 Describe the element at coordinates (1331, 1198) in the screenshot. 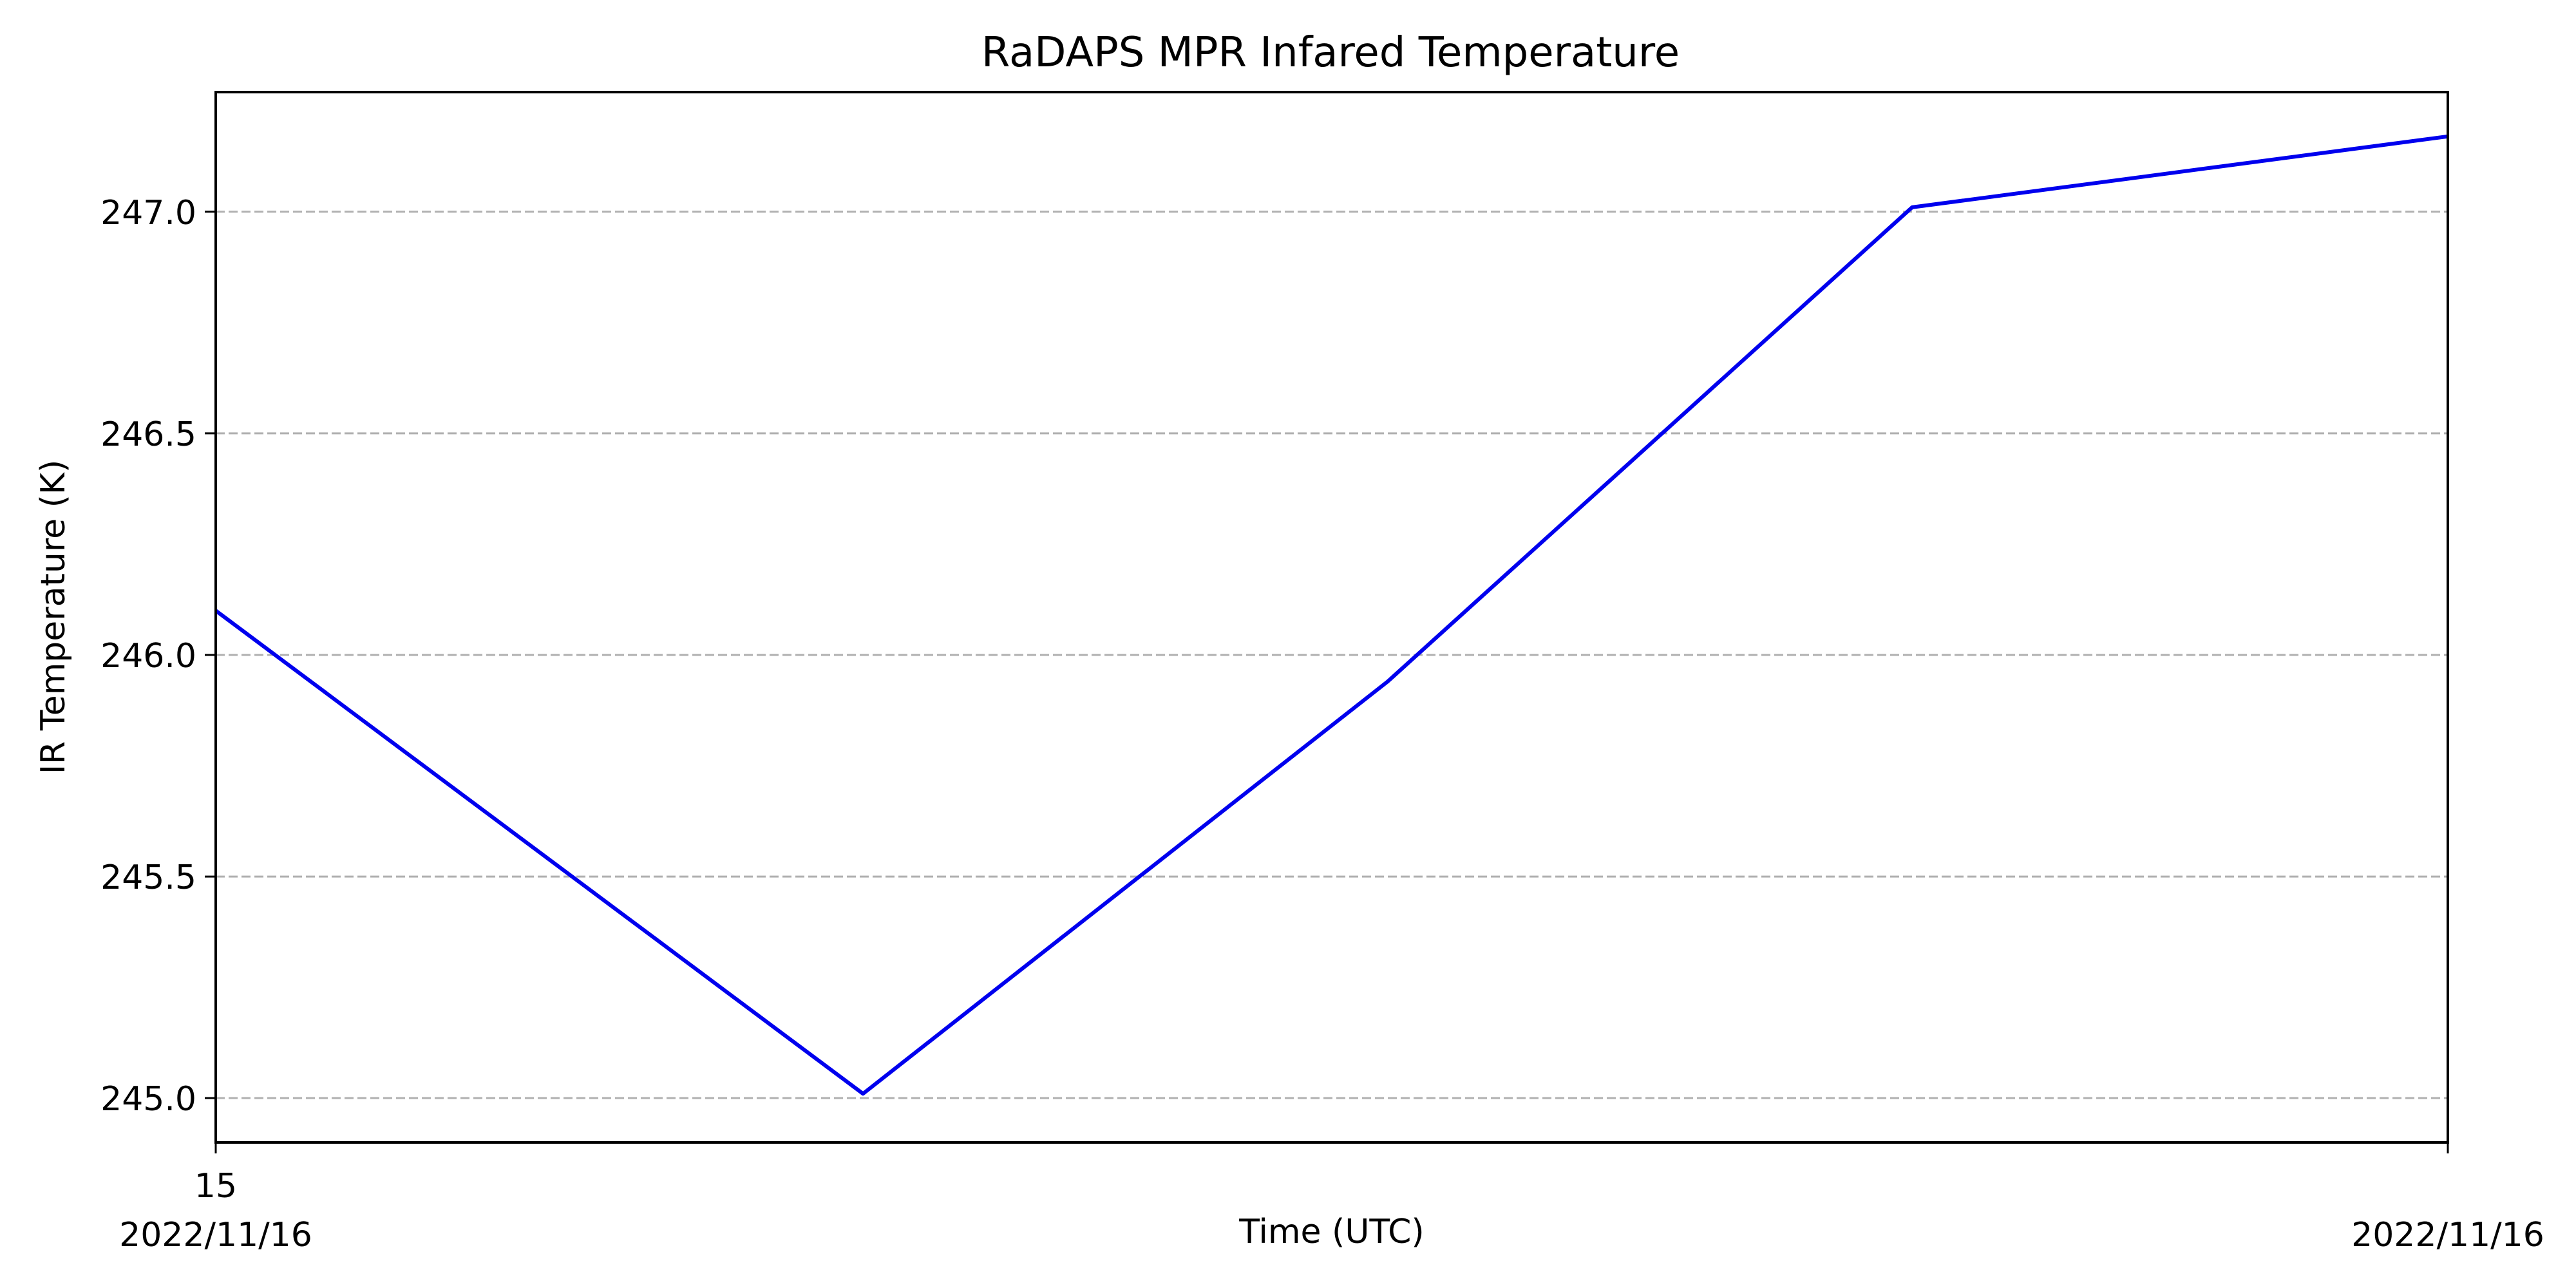

I see `x-axis-ticks: 15 2022/11/16 2022/11/16` at that location.